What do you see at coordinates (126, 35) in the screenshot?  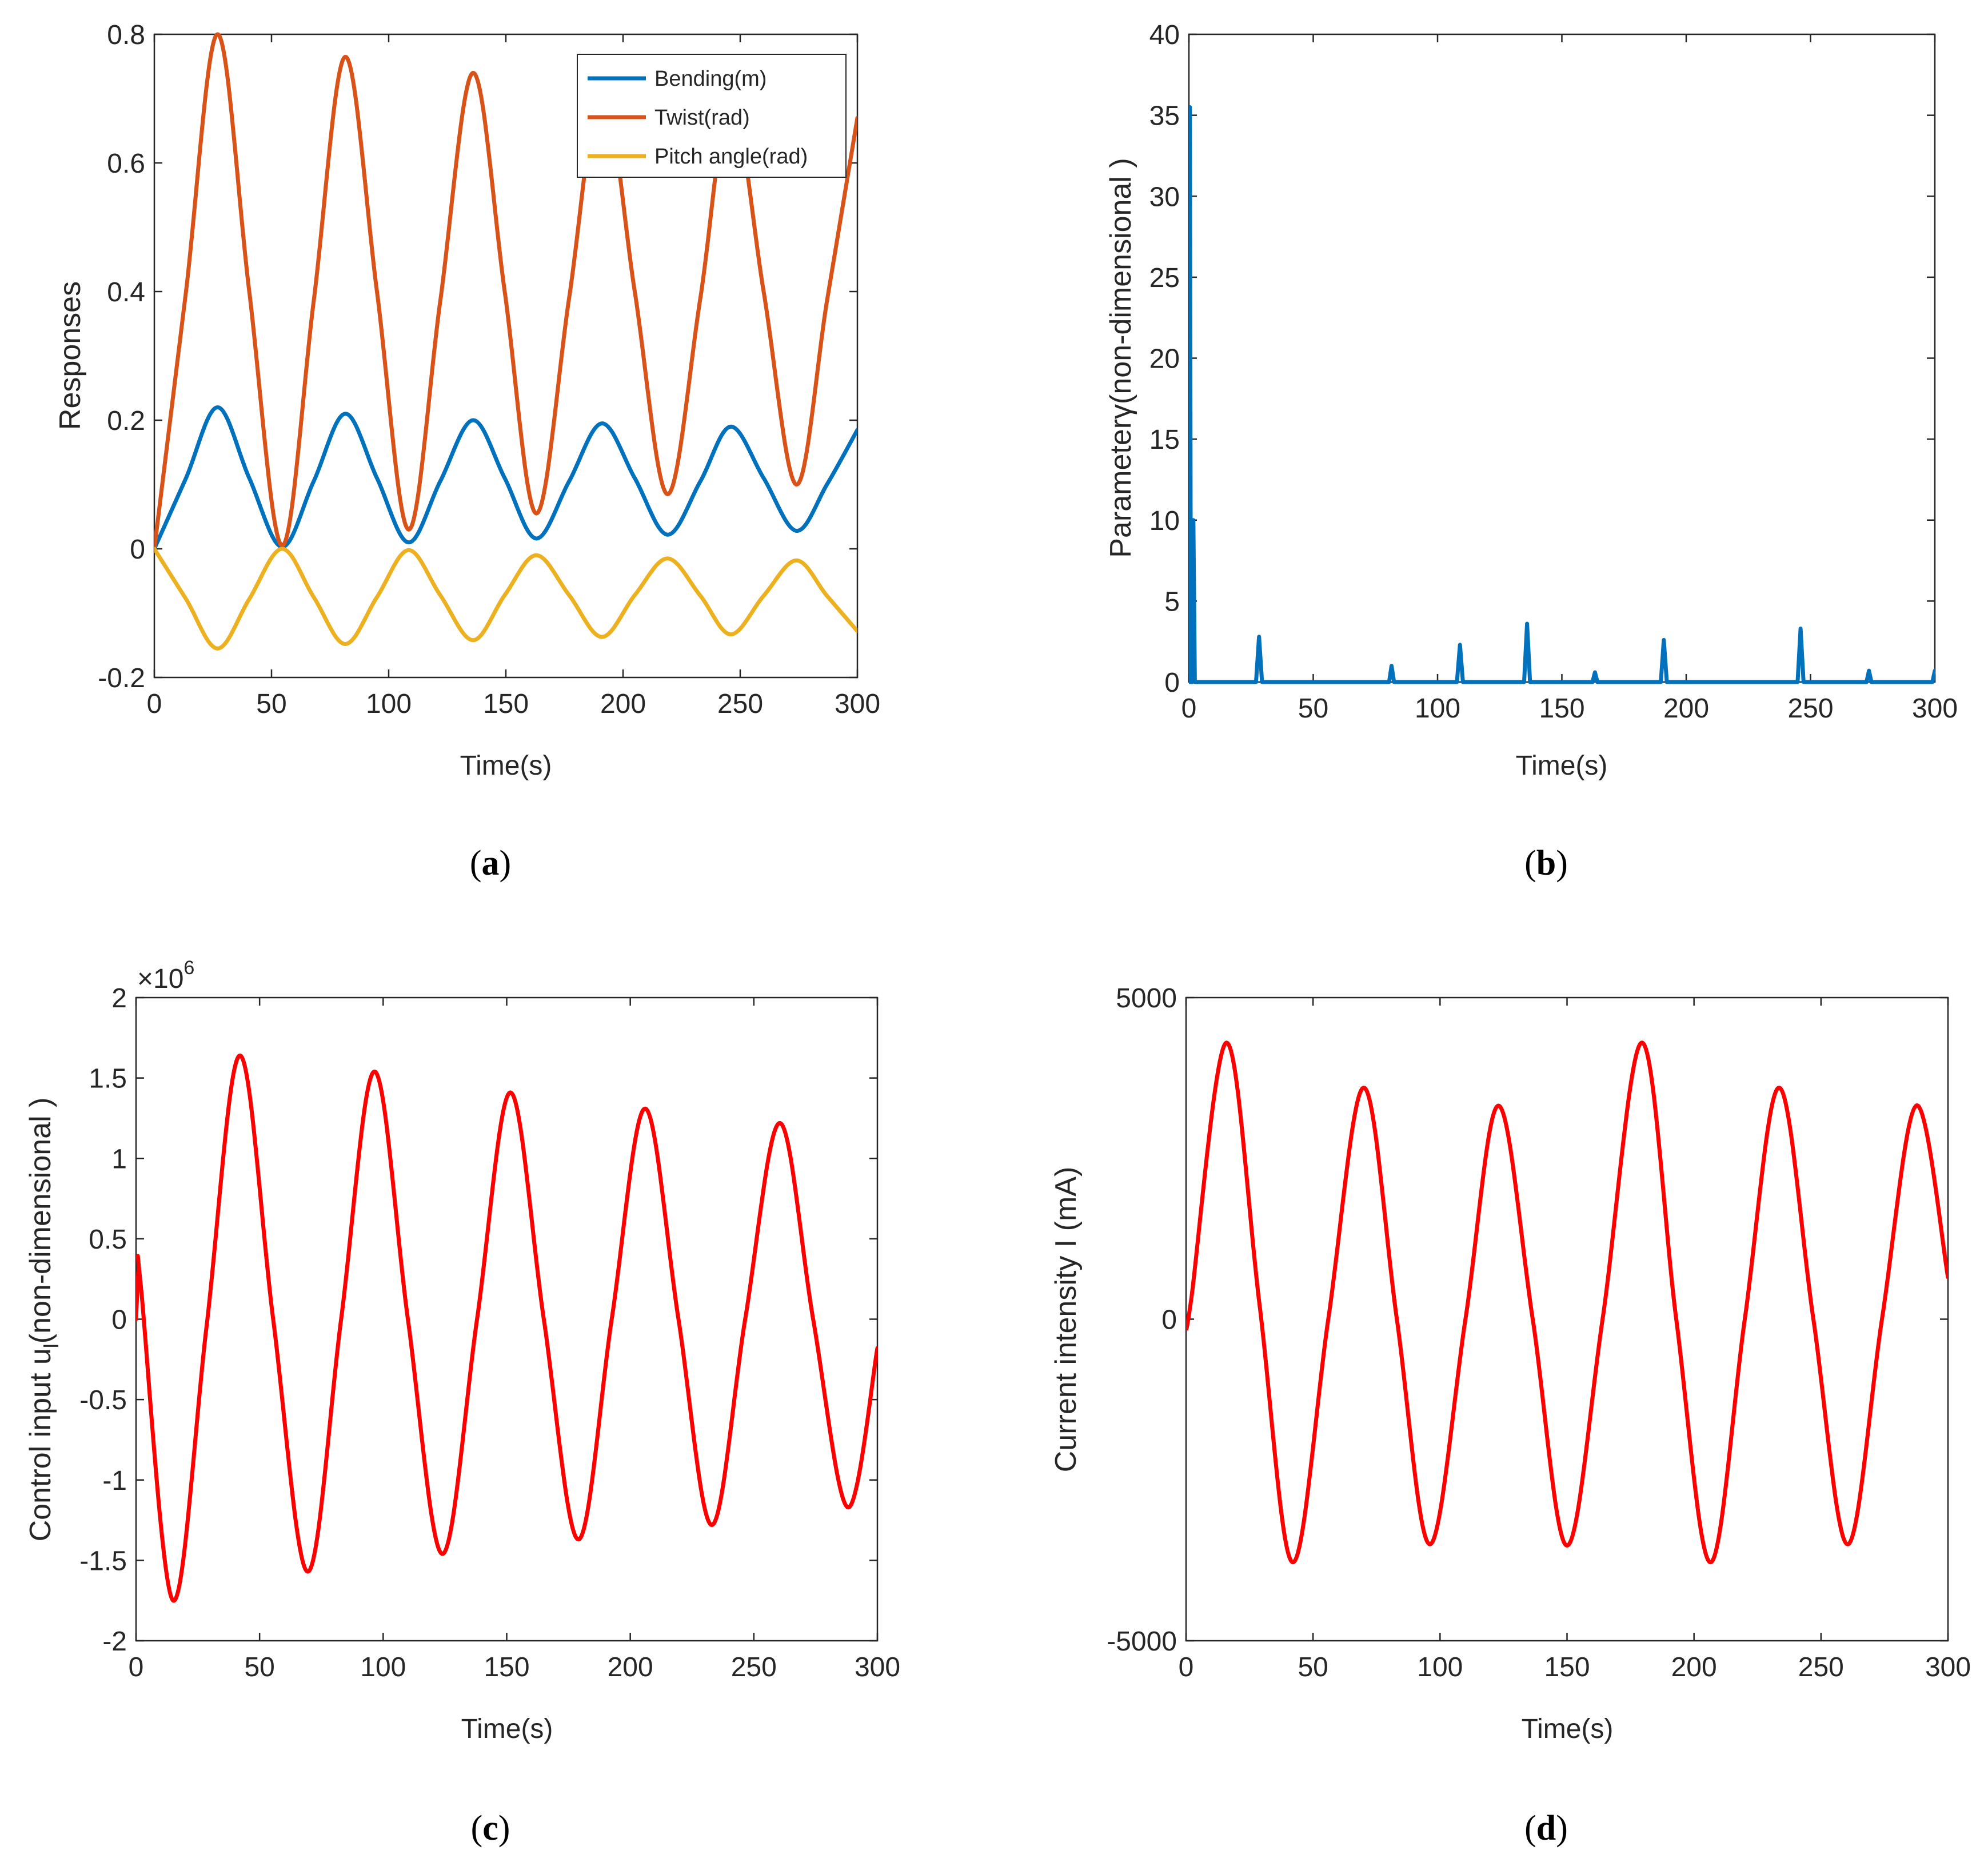 I see `y-tick-label: 0.8` at bounding box center [126, 35].